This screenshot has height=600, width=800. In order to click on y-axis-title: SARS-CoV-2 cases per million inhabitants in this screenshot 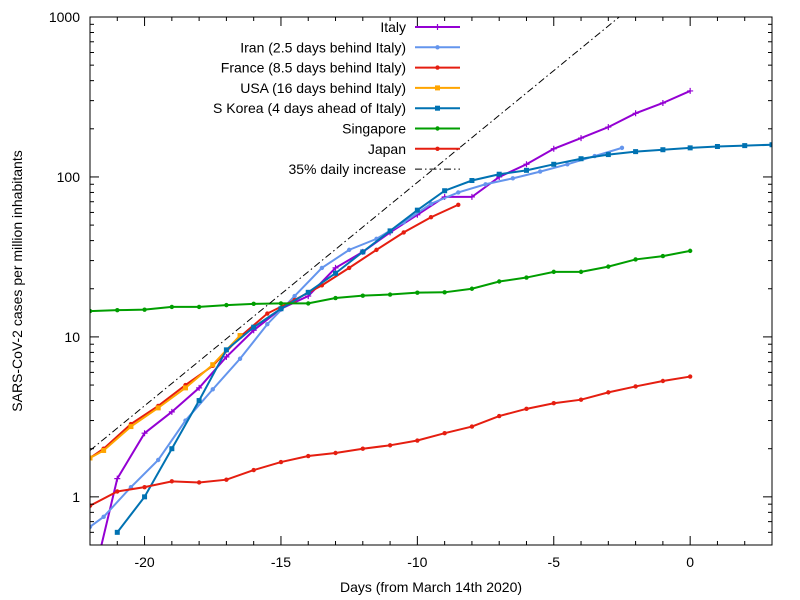, I will do `click(17, 280)`.